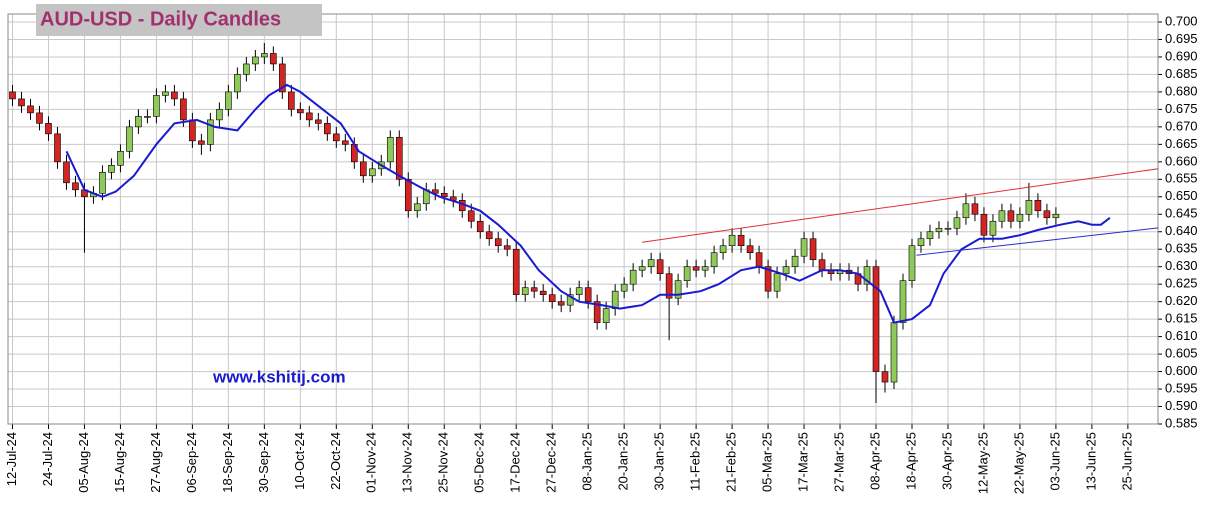 The width and height of the screenshot is (1220, 532). What do you see at coordinates (1037, 241) in the screenshot?
I see `line` at bounding box center [1037, 241].